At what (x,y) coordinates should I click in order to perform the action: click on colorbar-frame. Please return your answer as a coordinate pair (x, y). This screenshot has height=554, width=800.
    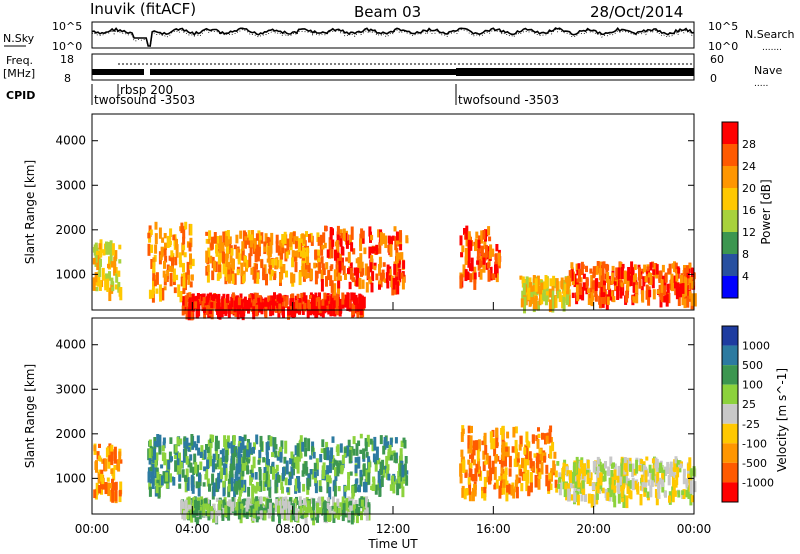
    Looking at the image, I should click on (730, 210).